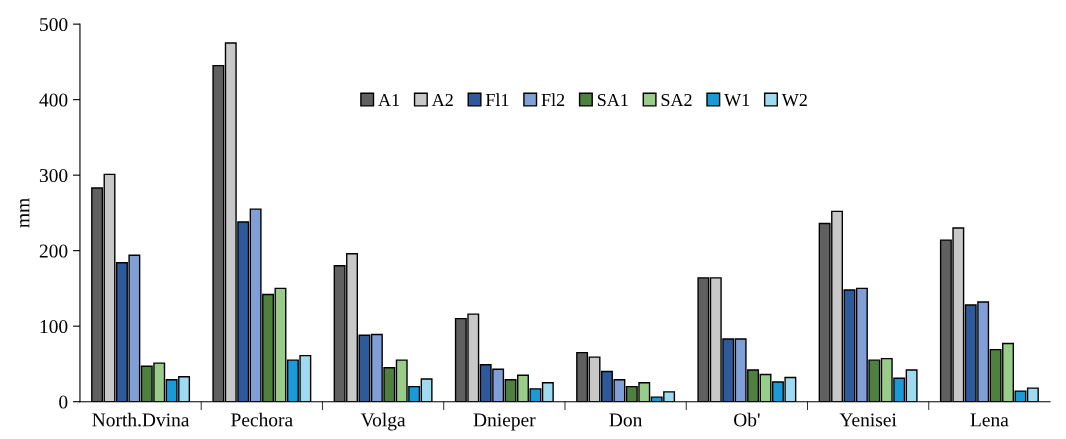 This screenshot has width=1066, height=439. Describe the element at coordinates (504, 422) in the screenshot. I see `x-tick-label: Dnieper` at that location.